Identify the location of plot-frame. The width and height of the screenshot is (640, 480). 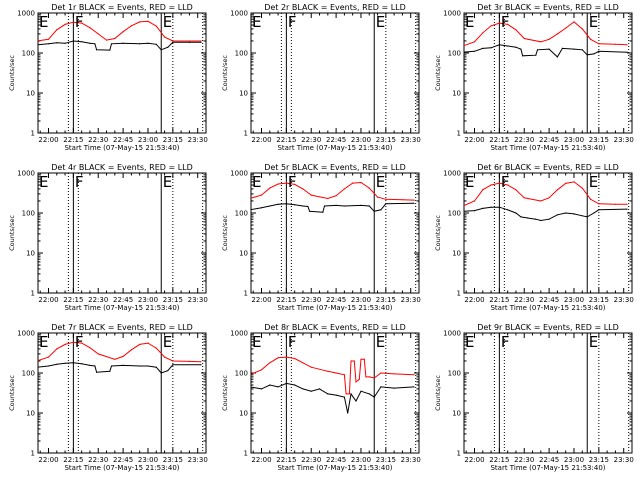
(335, 73).